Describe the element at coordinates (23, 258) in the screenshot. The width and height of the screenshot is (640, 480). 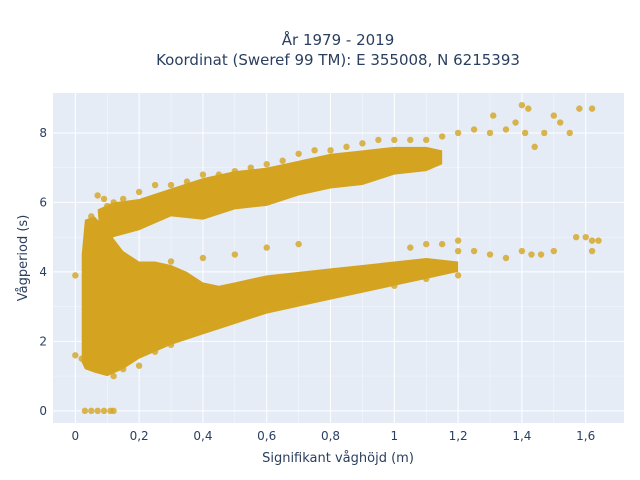
I see `y-axis-label: Vågperiod (s)` at that location.